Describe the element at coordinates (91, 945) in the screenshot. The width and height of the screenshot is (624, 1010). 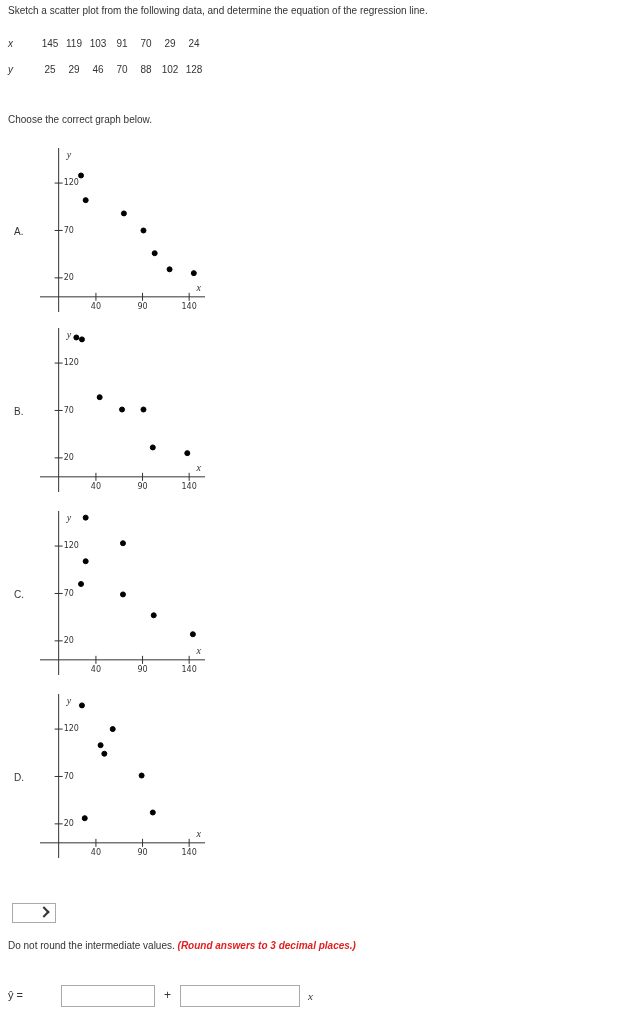
I see `text: Do not round the intermediate values.` at that location.